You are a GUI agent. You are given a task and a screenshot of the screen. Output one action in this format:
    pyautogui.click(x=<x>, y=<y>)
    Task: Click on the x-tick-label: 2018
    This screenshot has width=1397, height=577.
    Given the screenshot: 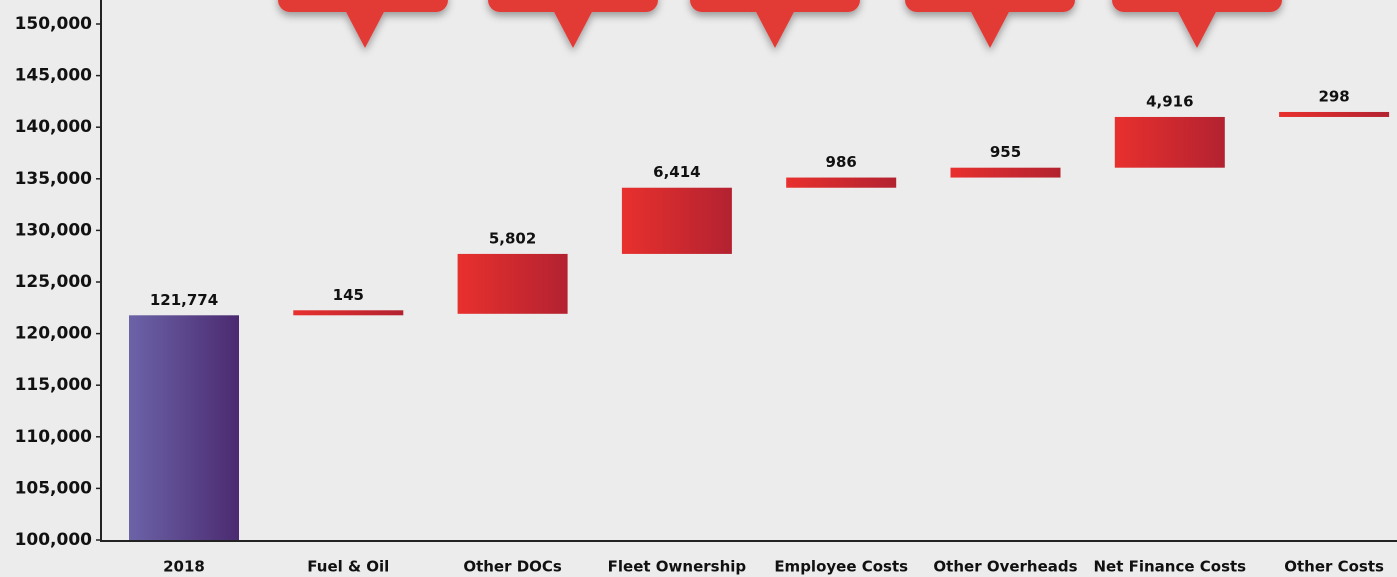 What is the action you would take?
    pyautogui.click(x=184, y=567)
    